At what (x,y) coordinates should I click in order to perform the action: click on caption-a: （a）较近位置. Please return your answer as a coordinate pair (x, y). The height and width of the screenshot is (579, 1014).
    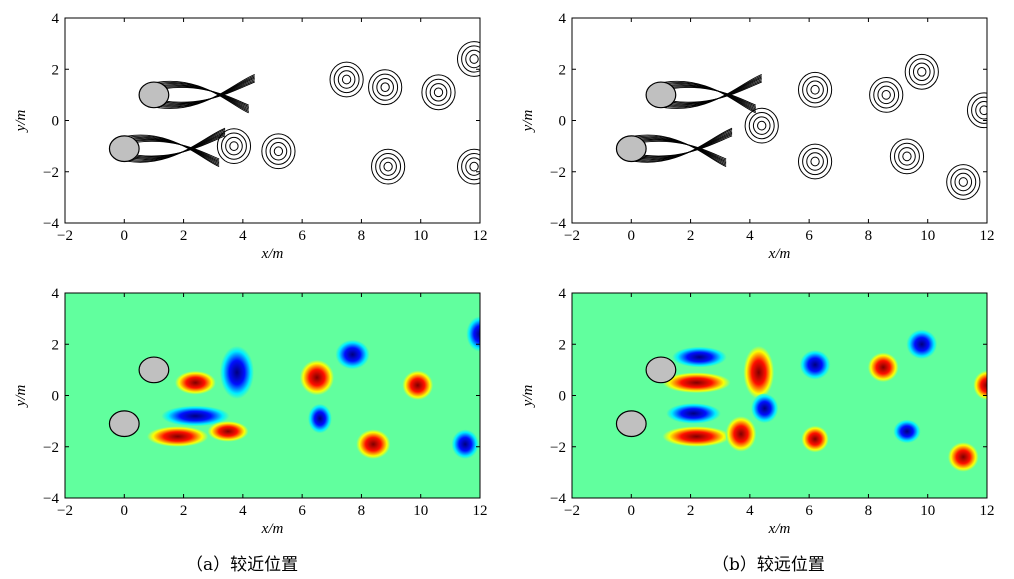
    Looking at the image, I should click on (242, 565).